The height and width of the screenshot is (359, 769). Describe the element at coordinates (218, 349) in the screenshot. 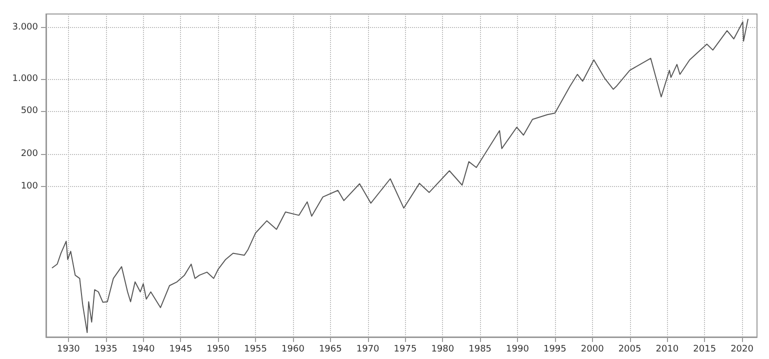

I see `x-tick-label: 1950` at that location.